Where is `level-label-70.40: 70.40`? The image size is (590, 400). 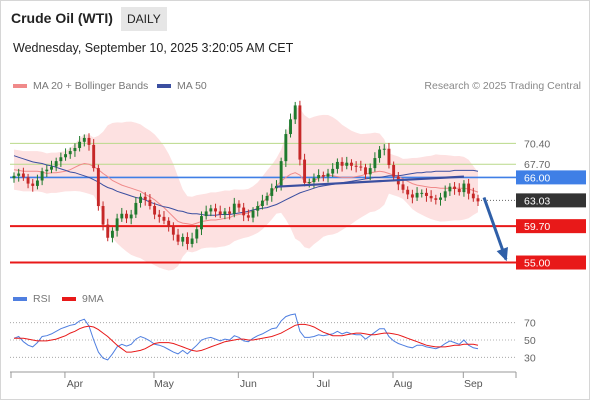
level-label-70.40: 70.40 is located at coordinates (537, 144).